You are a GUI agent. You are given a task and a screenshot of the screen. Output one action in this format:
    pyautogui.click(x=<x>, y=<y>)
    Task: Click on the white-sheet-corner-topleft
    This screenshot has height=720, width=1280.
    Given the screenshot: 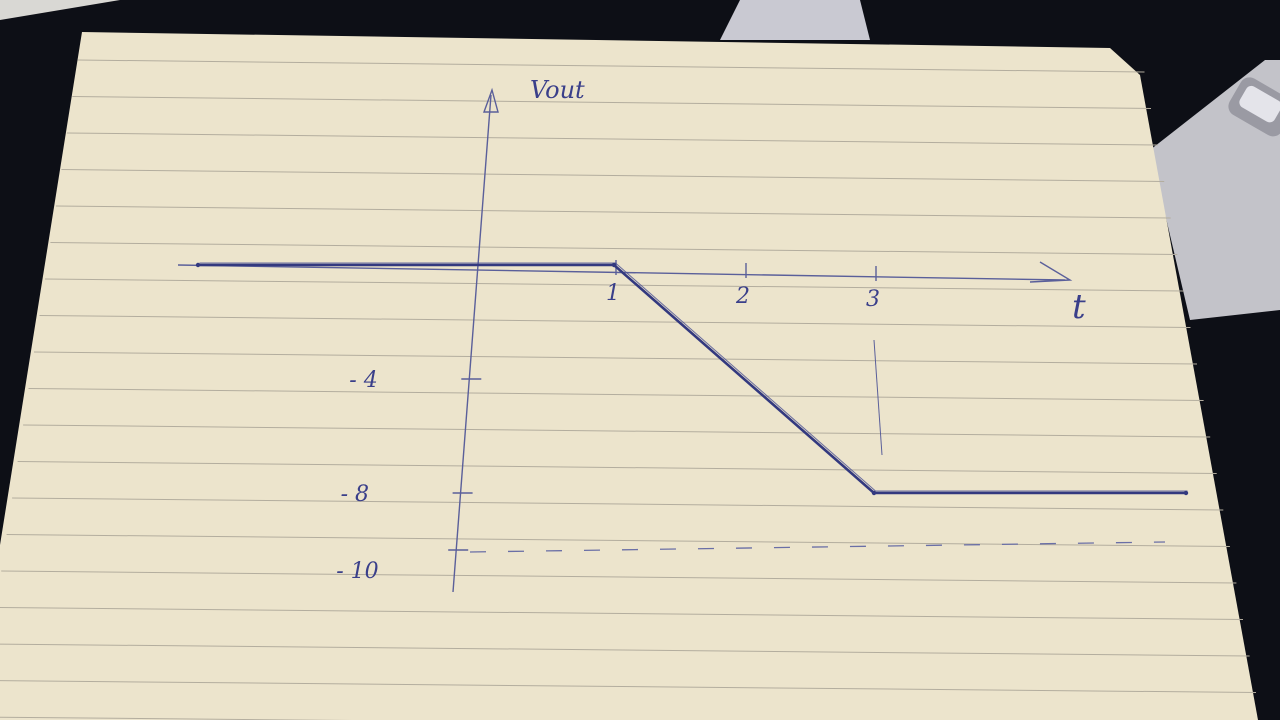 What is the action you would take?
    pyautogui.click(x=60, y=10)
    